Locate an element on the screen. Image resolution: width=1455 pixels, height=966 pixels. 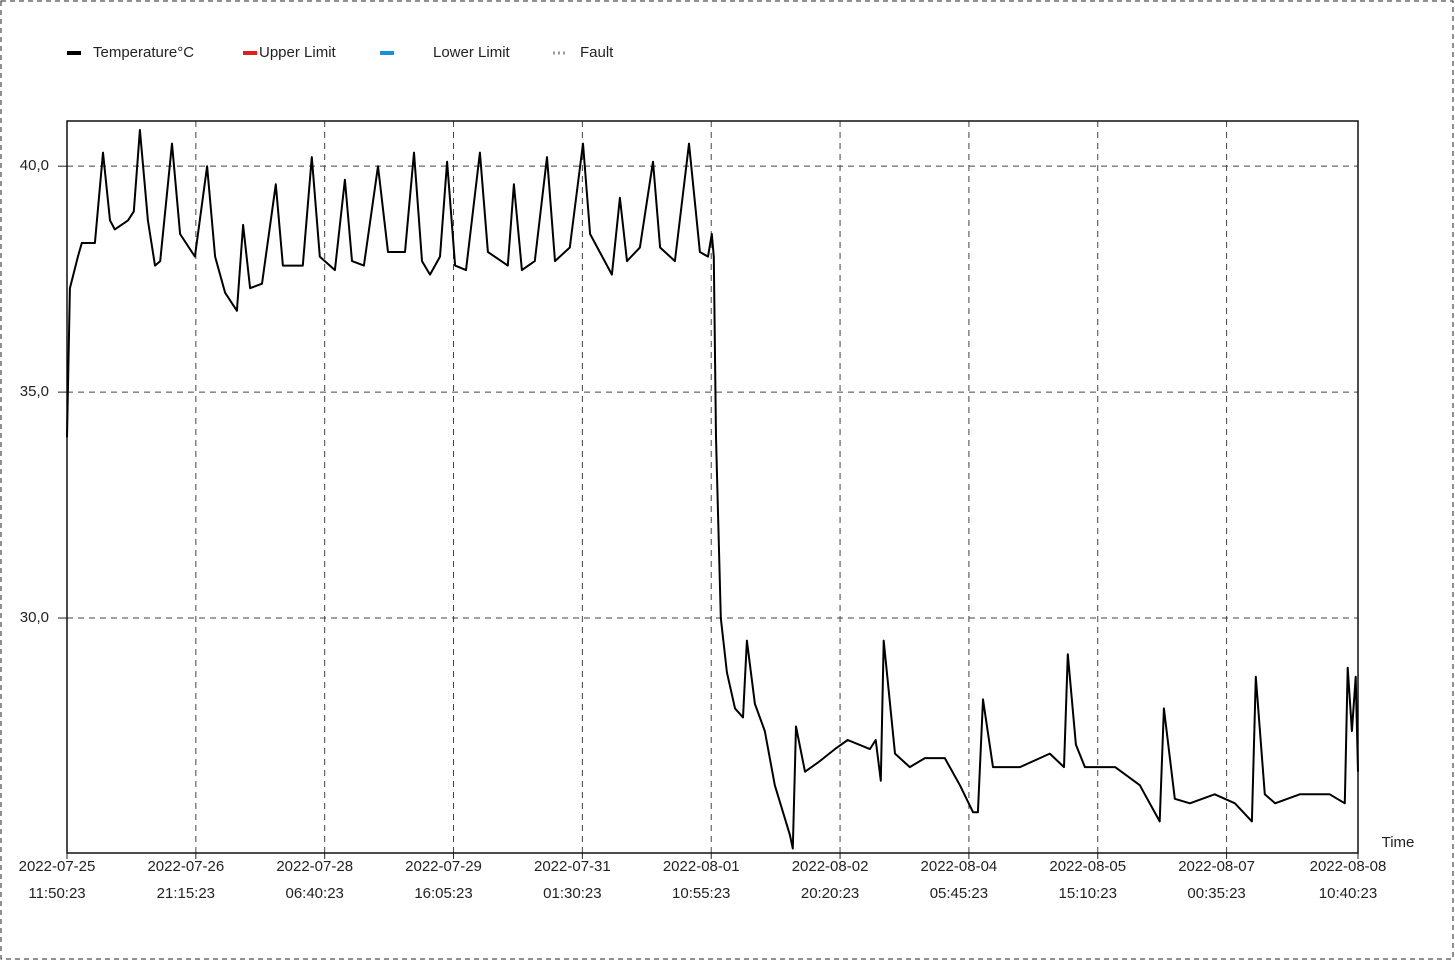
x-tick-label: 2022-08-08 10:40:23 is located at coordinates (1348, 880).